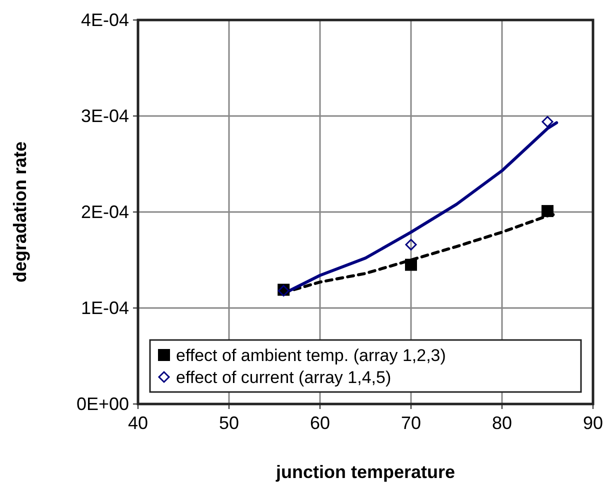  What do you see at coordinates (104, 212) in the screenshot?
I see `y-tick-label: 2E-04` at bounding box center [104, 212].